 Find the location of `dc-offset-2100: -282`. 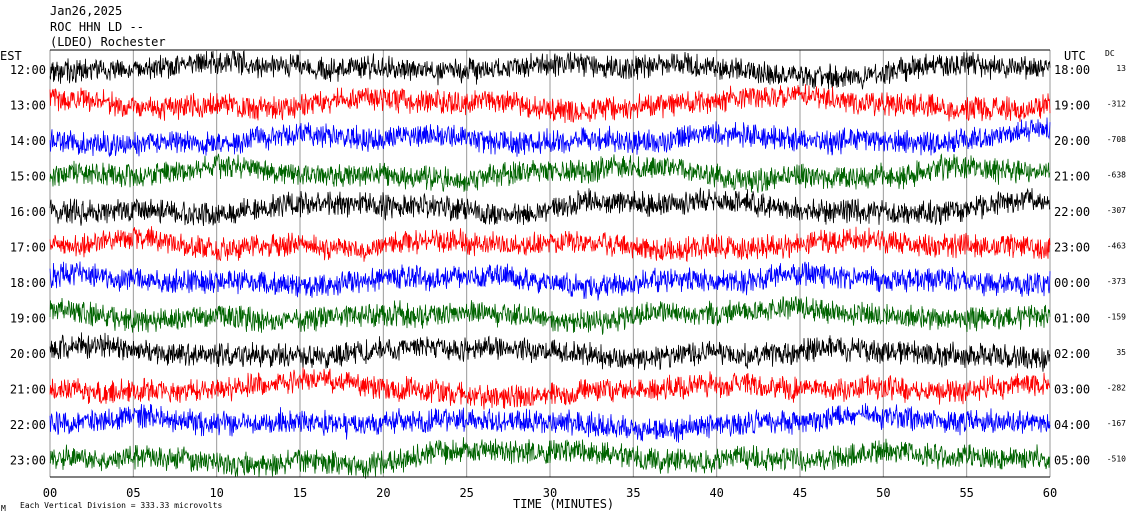

dc-offset-2100: -282 is located at coordinates (1116, 388).